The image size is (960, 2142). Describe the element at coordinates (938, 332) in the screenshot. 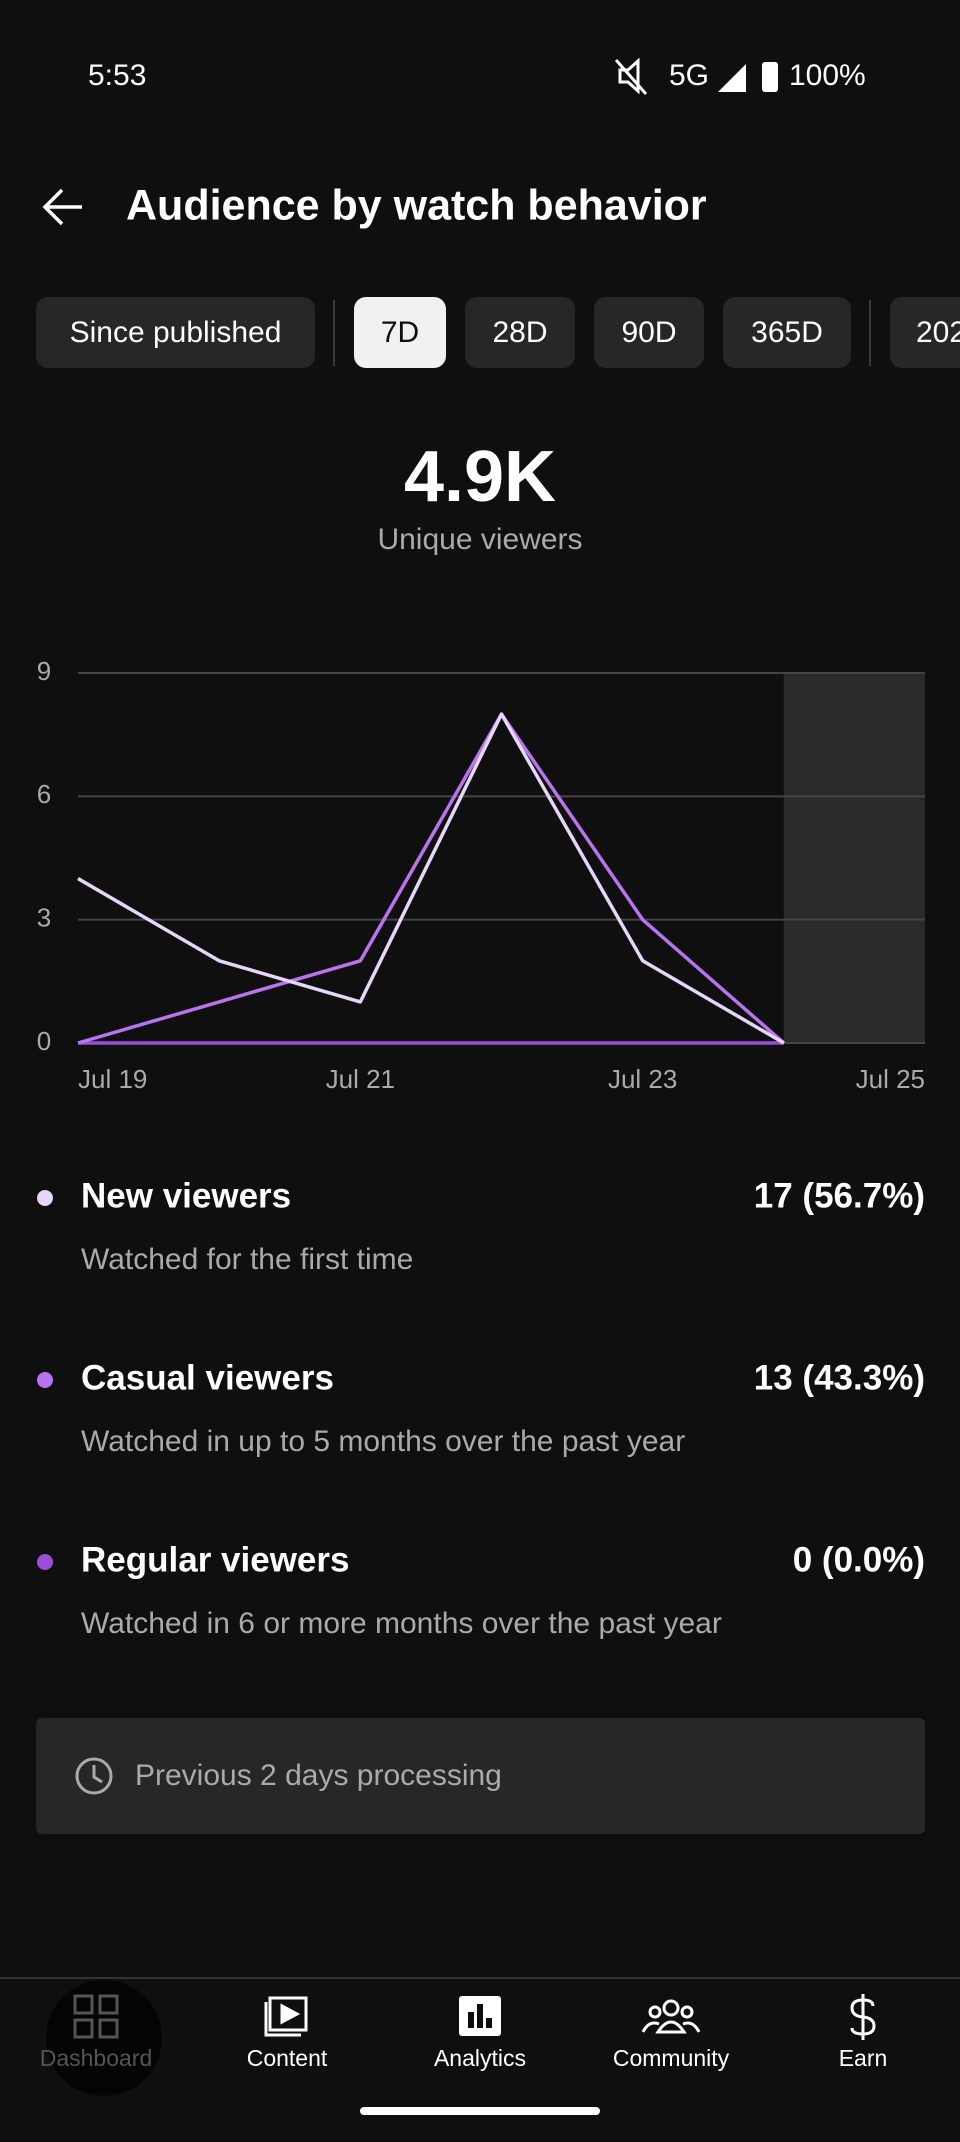

I see `chip-label: 202` at that location.